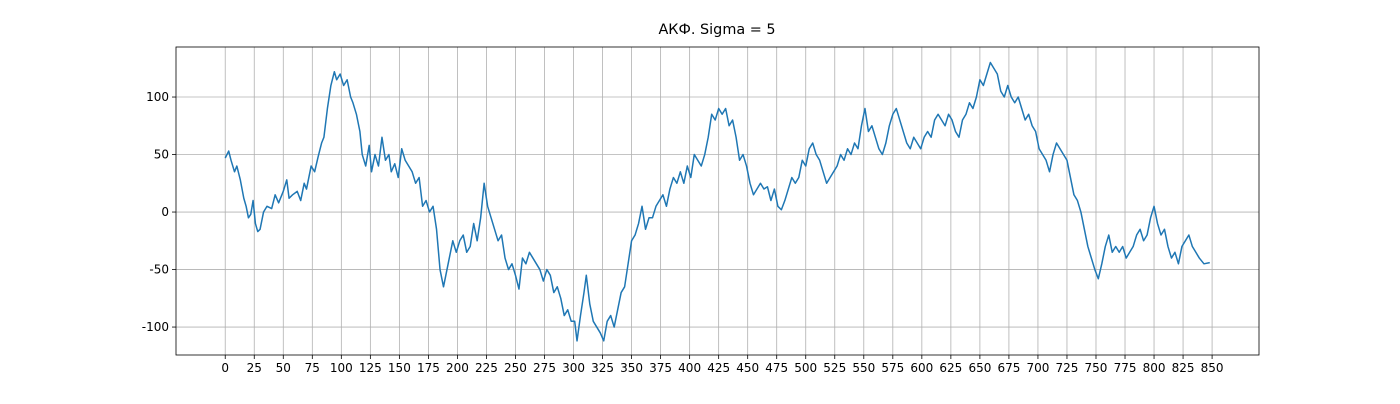 Image resolution: width=1400 pixels, height=404 pixels. Describe the element at coordinates (254, 368) in the screenshot. I see `x-tick-label: 25` at that location.